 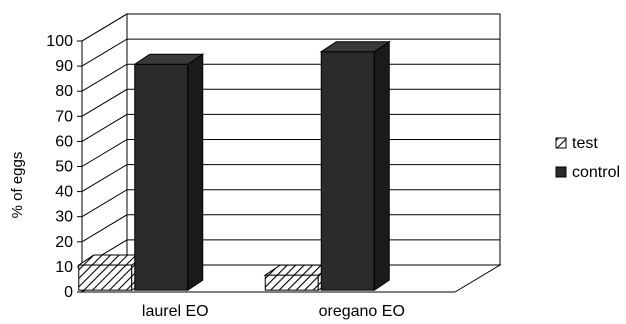 What do you see at coordinates (362, 311) in the screenshot?
I see `x-category-label: oregano EO` at bounding box center [362, 311].